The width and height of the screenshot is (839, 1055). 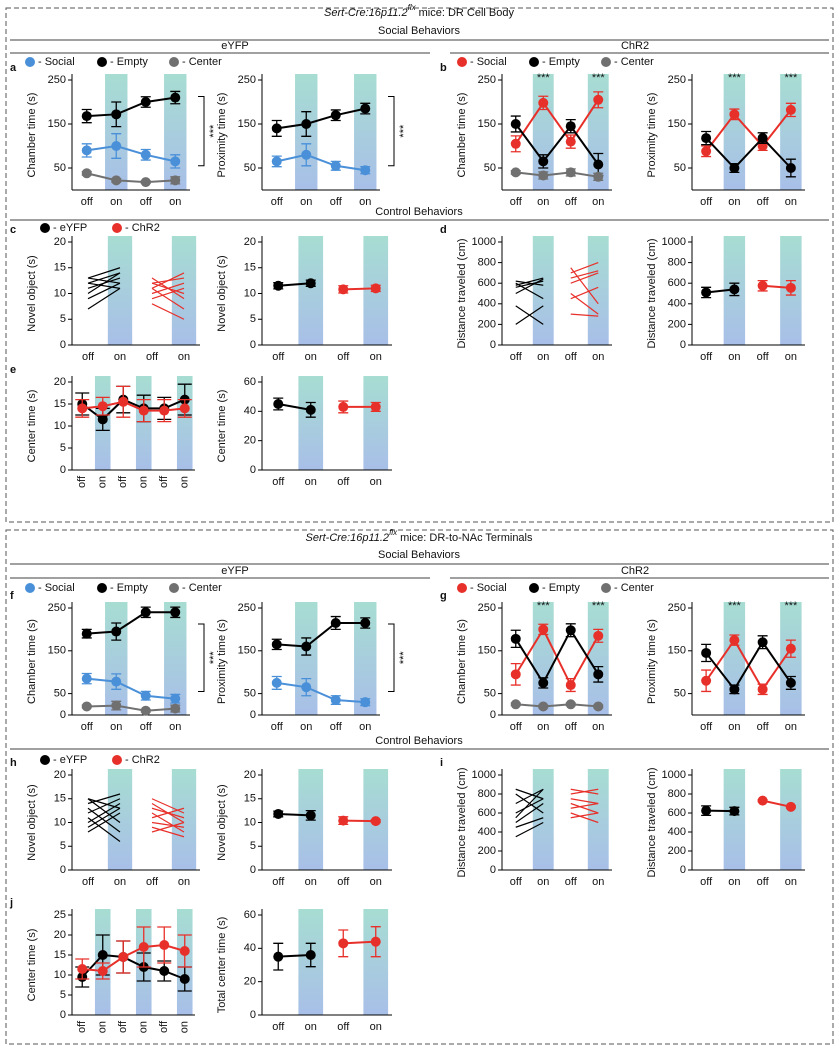 What do you see at coordinates (56, 588) in the screenshot?
I see `legend-label: - Social` at bounding box center [56, 588].